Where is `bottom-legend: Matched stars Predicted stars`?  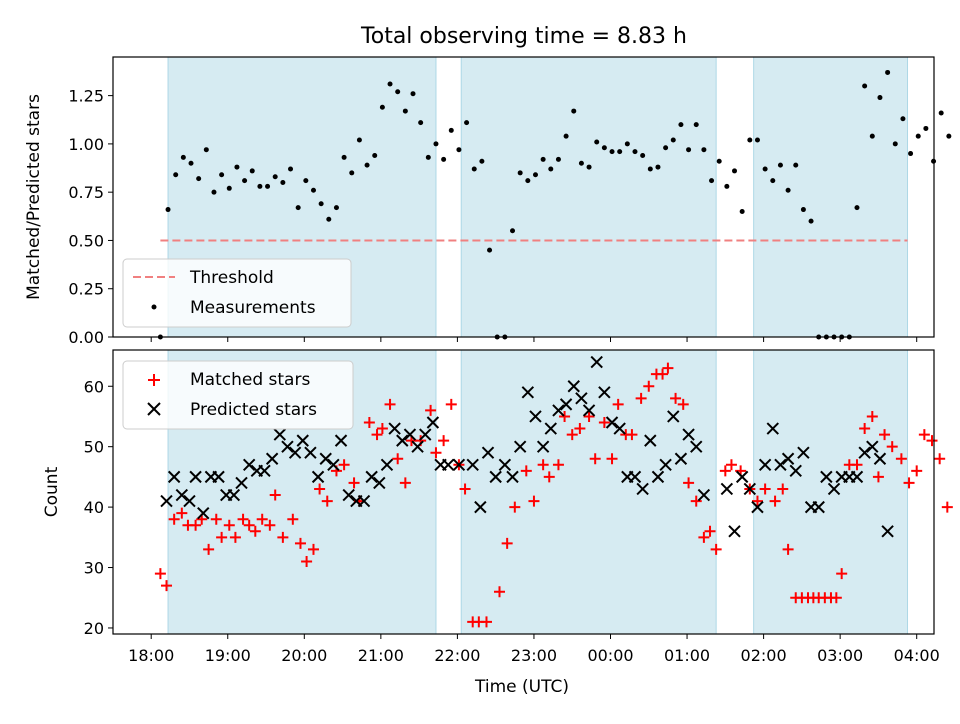 bottom-legend: Matched stars Predicted stars is located at coordinates (238, 395).